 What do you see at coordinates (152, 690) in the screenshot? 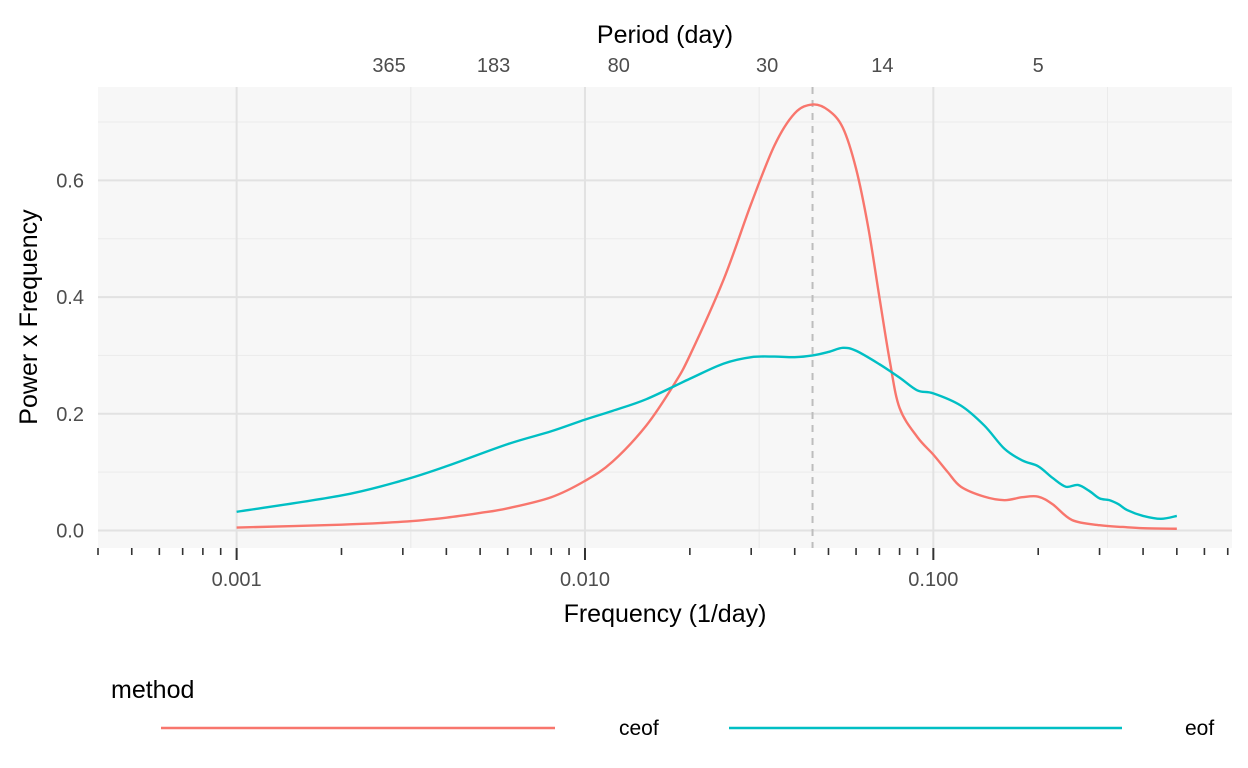
I see `legend-title: method` at bounding box center [152, 690].